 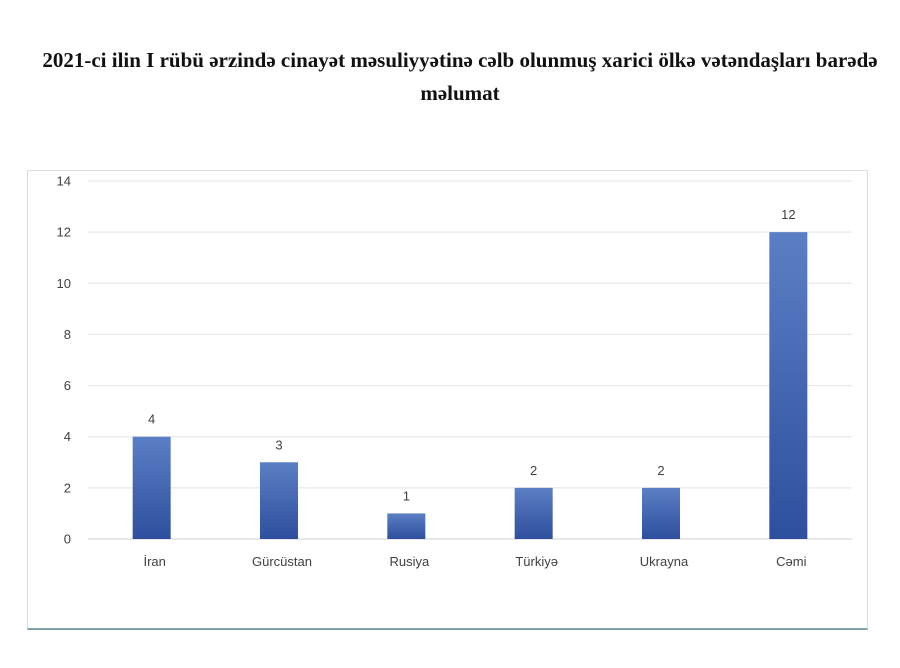 What do you see at coordinates (151, 419) in the screenshot?
I see `data-label: 4` at bounding box center [151, 419].